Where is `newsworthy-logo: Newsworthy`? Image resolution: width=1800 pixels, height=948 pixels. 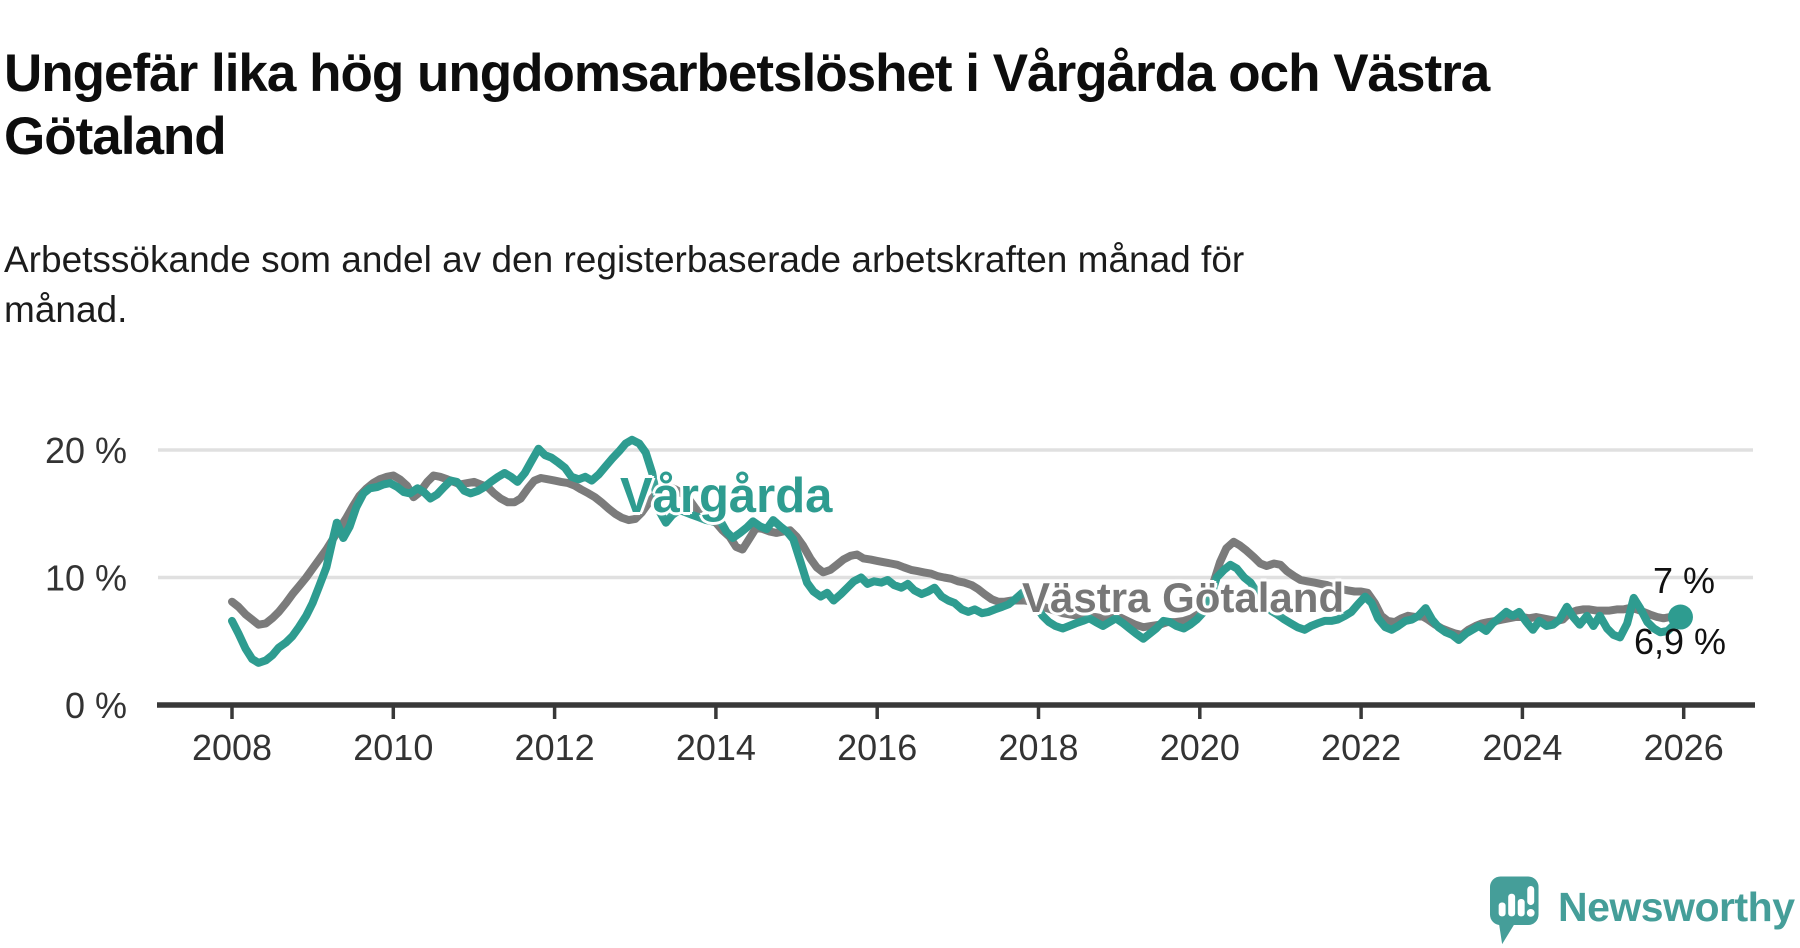
newsworthy-logo: Newsworthy is located at coordinates (1642, 912).